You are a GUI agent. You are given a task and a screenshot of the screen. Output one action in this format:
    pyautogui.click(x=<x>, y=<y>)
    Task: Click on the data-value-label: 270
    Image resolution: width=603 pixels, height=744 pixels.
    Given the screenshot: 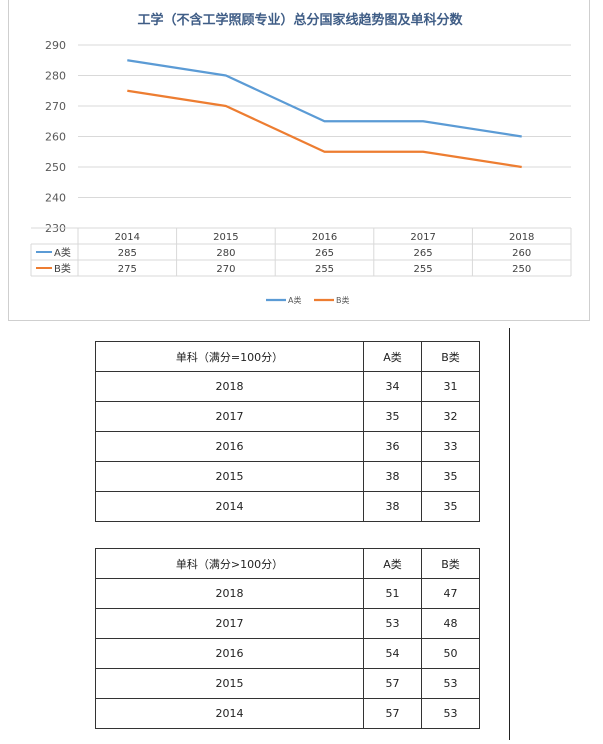 What is the action you would take?
    pyautogui.click(x=225, y=269)
    